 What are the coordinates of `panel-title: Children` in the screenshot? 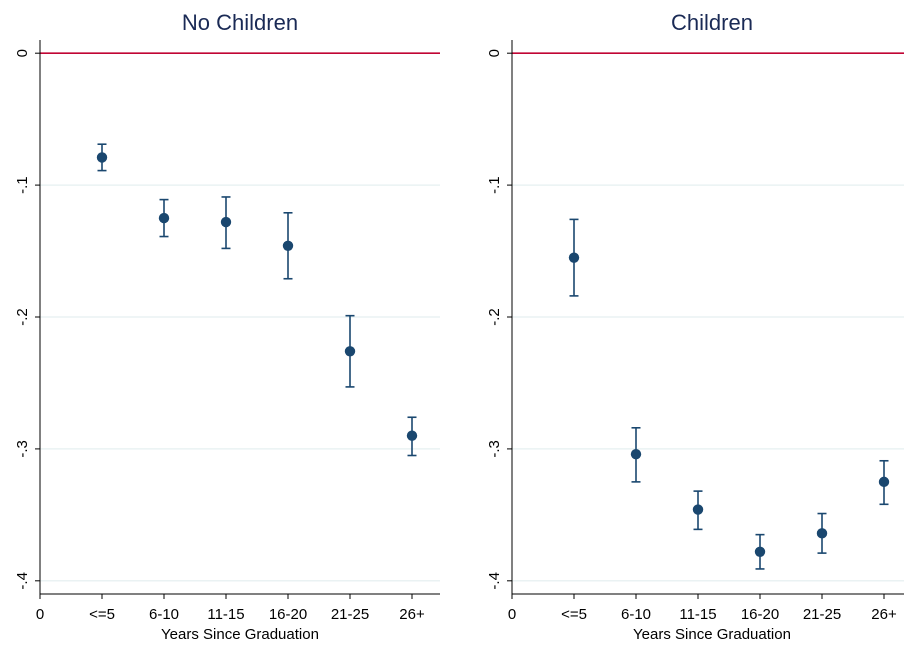 It's located at (712, 22).